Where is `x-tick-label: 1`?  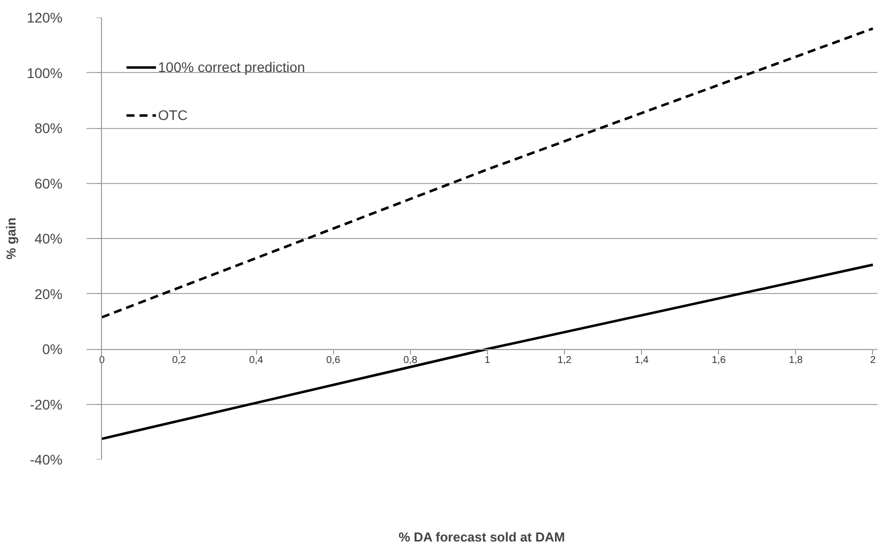 x-tick-label: 1 is located at coordinates (487, 360).